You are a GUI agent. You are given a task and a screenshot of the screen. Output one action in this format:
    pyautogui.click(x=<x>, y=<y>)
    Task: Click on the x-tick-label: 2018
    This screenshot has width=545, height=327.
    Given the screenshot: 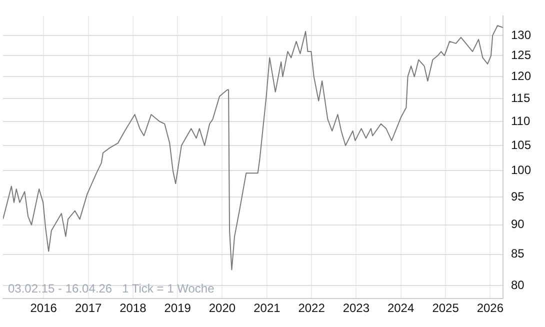 What is the action you would take?
    pyautogui.click(x=133, y=308)
    